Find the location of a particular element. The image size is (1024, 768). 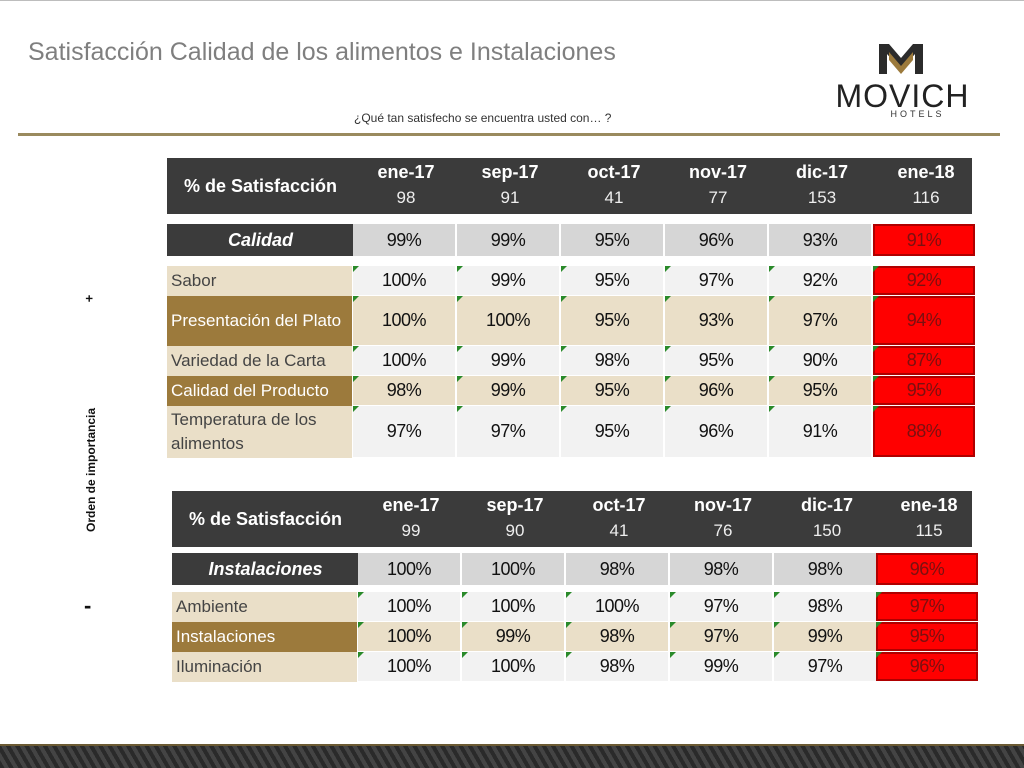

top-border is located at coordinates (512, 0).